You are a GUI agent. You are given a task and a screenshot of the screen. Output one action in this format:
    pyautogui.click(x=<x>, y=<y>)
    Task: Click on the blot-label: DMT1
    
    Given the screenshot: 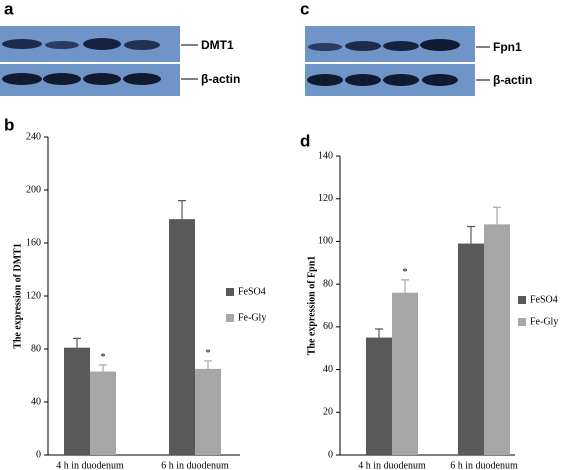 What is the action you would take?
    pyautogui.click(x=217, y=45)
    